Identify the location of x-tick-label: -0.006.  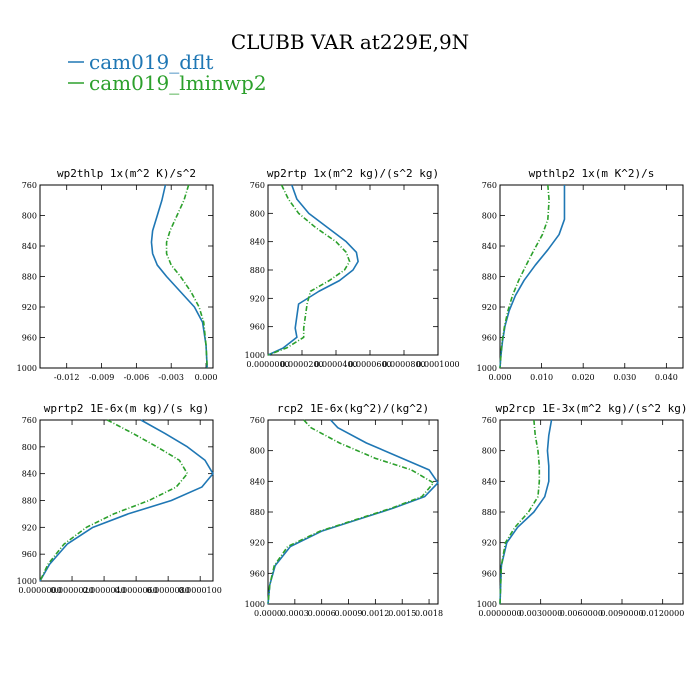
(137, 377).